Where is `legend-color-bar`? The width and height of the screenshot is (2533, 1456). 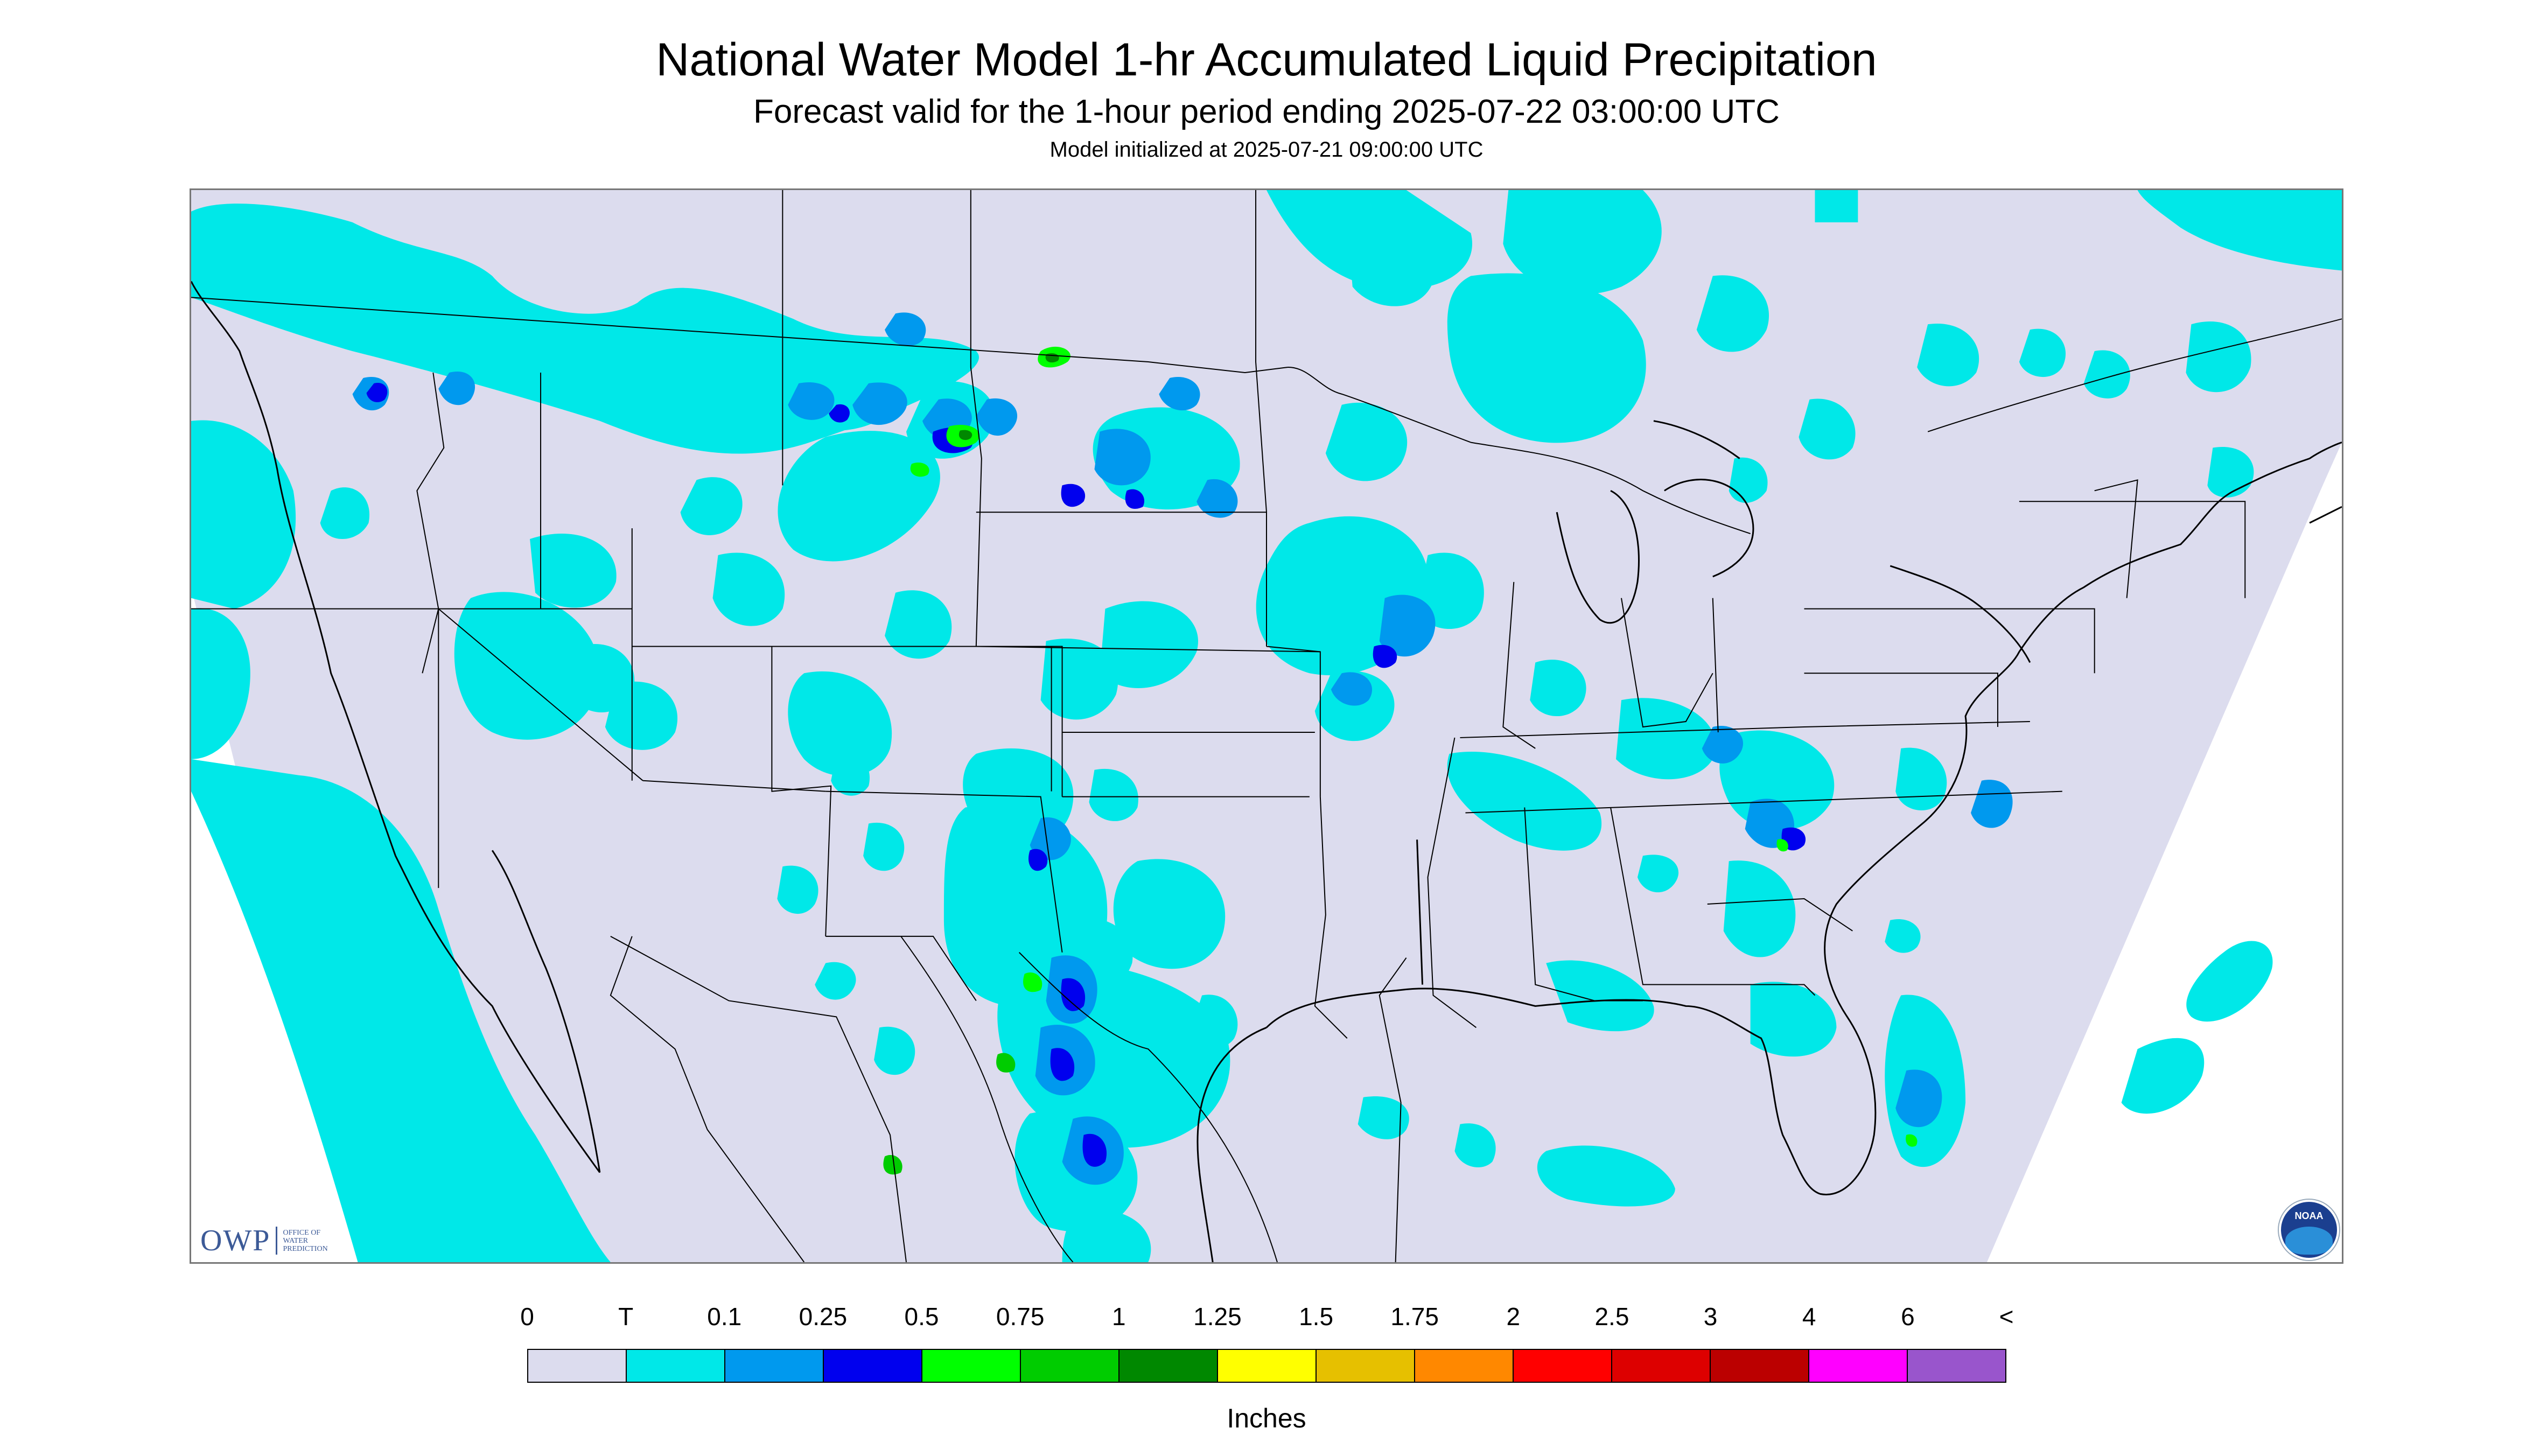
legend-color-bar is located at coordinates (1266, 1366).